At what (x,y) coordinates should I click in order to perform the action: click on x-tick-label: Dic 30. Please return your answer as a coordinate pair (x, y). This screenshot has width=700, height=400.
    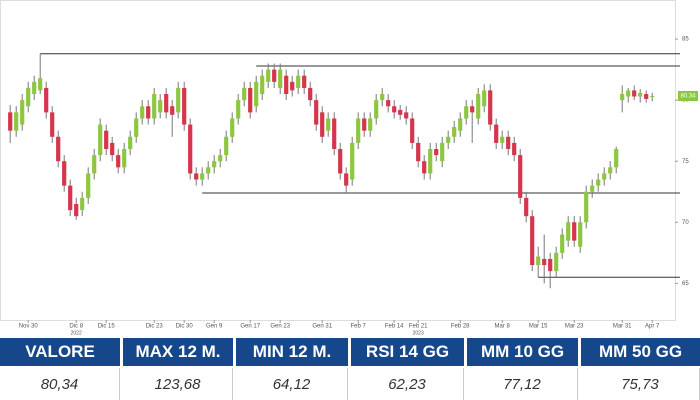
    Looking at the image, I should click on (185, 327).